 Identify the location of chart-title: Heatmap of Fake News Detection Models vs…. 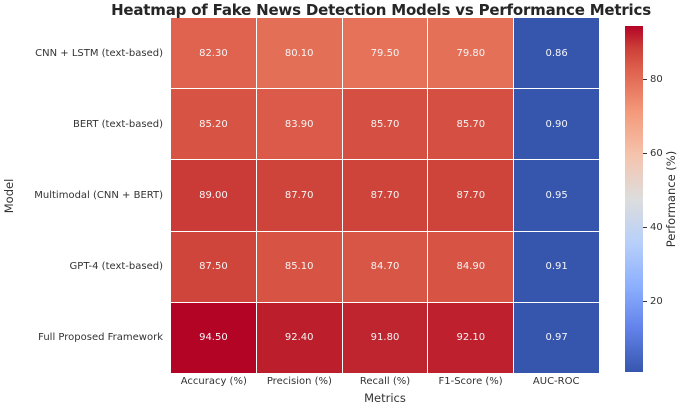
(381, 10).